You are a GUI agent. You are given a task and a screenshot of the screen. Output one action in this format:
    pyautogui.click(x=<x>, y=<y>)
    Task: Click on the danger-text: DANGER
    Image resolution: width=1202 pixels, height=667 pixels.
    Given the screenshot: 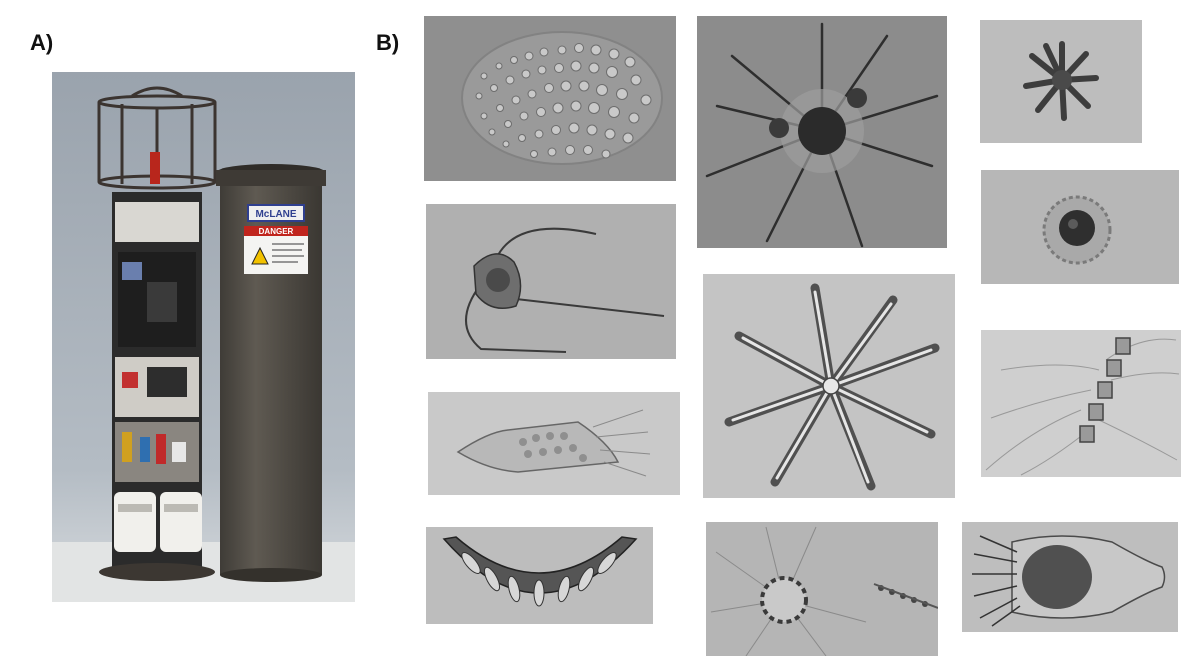 What is the action you would take?
    pyautogui.click(x=276, y=231)
    